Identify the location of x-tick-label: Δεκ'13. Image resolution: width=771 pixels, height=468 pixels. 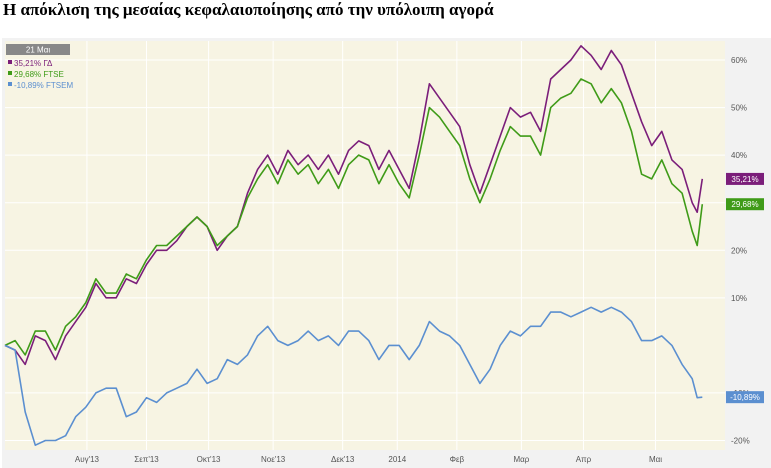
(343, 459).